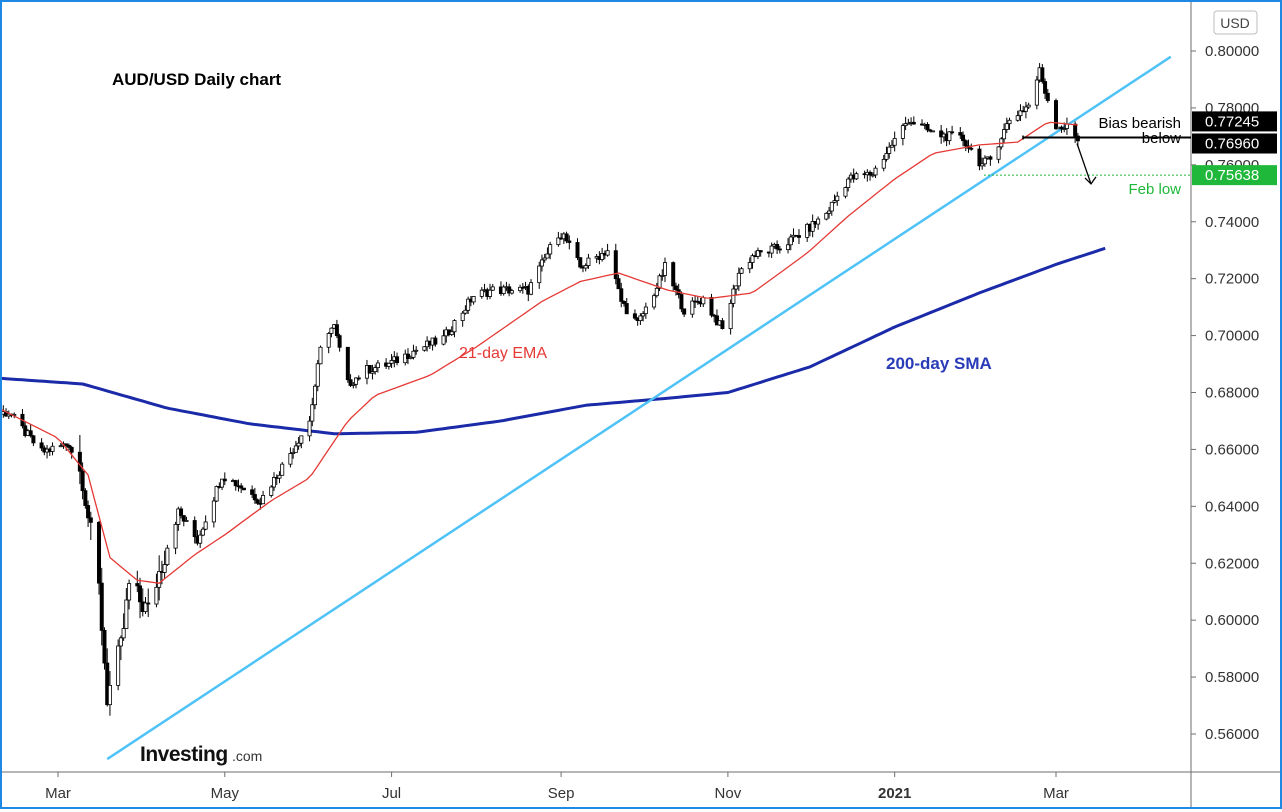 The image size is (1282, 812). What do you see at coordinates (561, 793) in the screenshot?
I see `x-tick-label: Sep` at bounding box center [561, 793].